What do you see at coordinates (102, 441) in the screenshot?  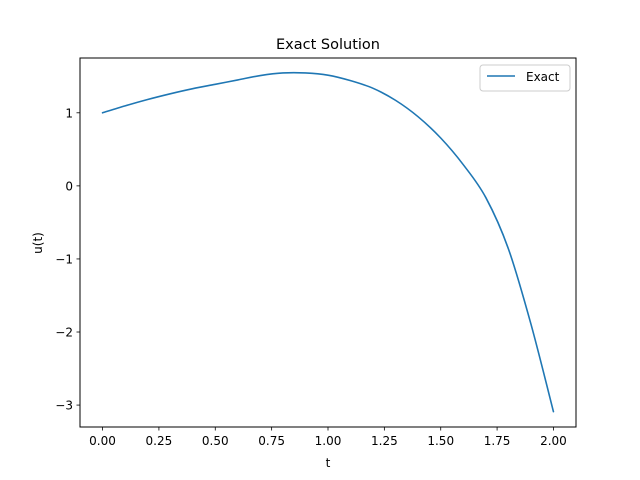 I see `x-tick-label: 0.00` at bounding box center [102, 441].